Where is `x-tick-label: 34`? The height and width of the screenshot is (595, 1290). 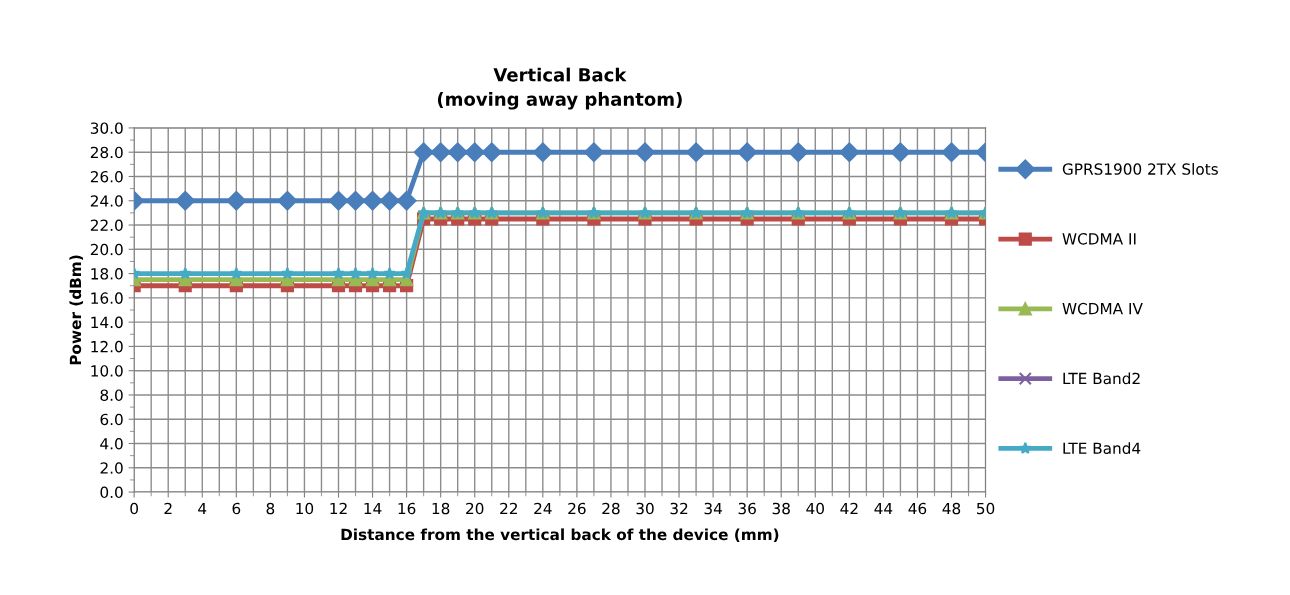
x-tick-label: 34 is located at coordinates (713, 508).